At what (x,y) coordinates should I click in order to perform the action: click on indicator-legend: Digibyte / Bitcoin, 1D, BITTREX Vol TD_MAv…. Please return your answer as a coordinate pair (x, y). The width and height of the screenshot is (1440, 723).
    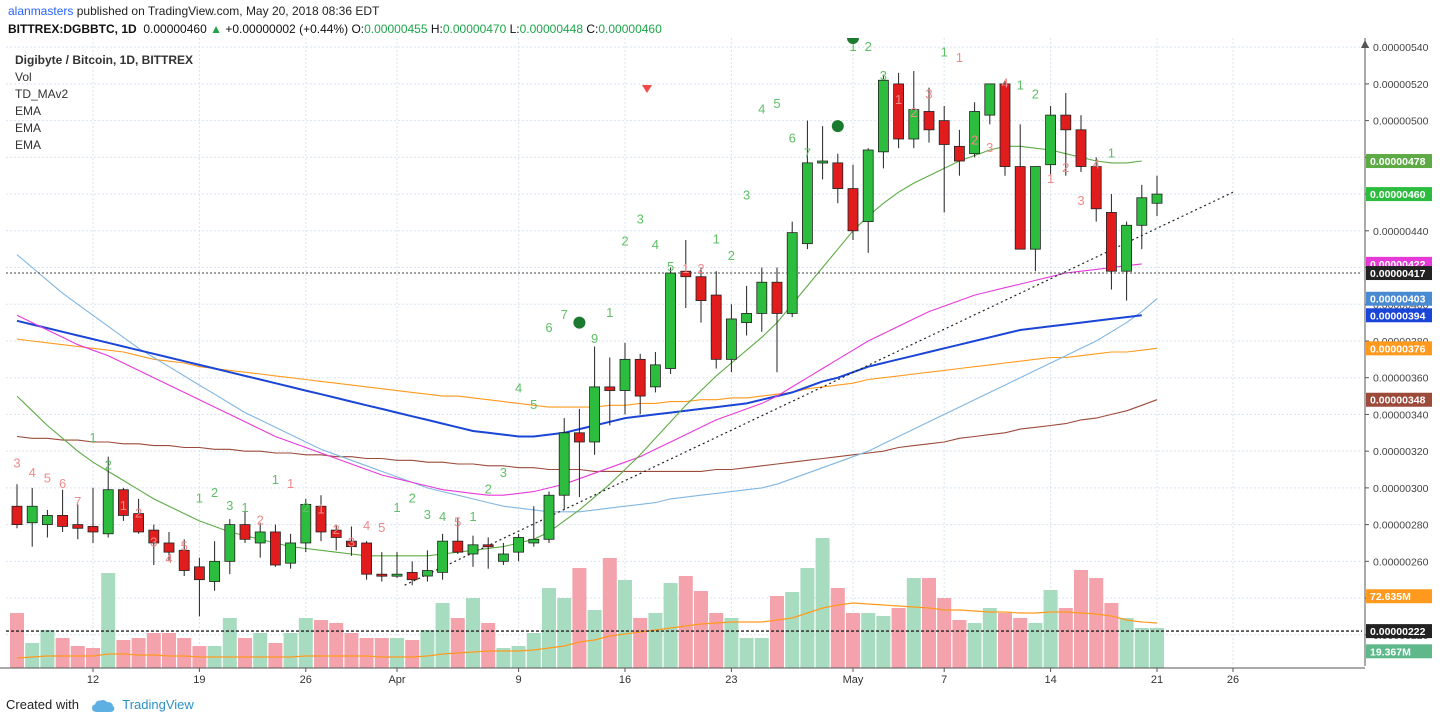
    Looking at the image, I should click on (104, 102).